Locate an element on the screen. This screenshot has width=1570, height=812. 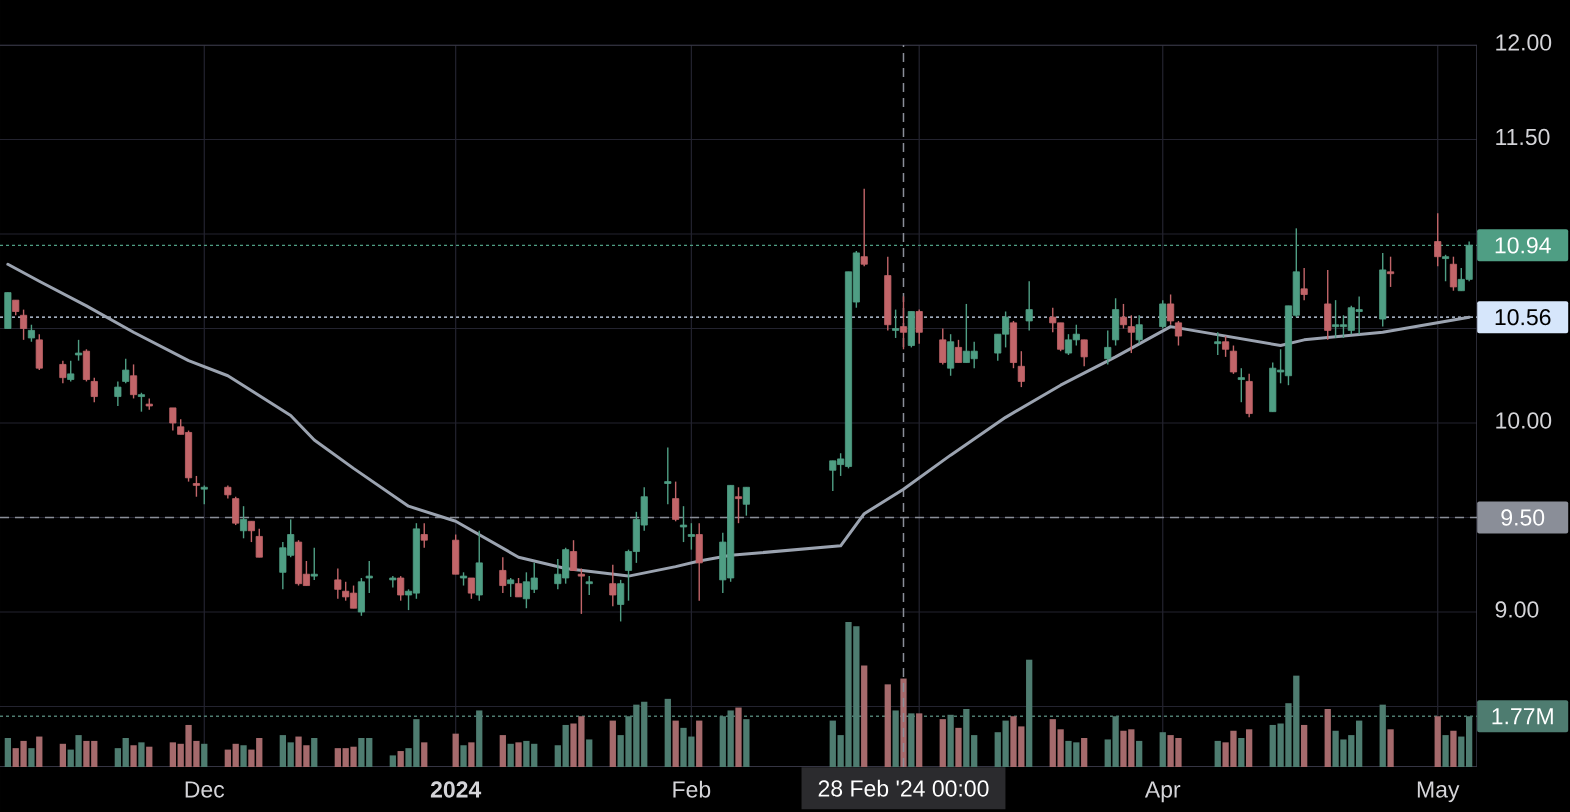
ref-line-label: 10.56 is located at coordinates (1523, 317).